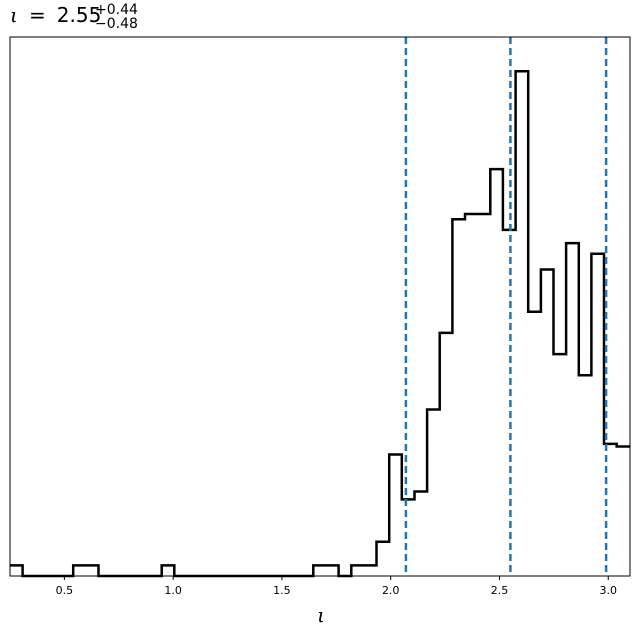 This screenshot has width=640, height=639. I want to click on title-lower-error: −0.48, so click(116, 24).